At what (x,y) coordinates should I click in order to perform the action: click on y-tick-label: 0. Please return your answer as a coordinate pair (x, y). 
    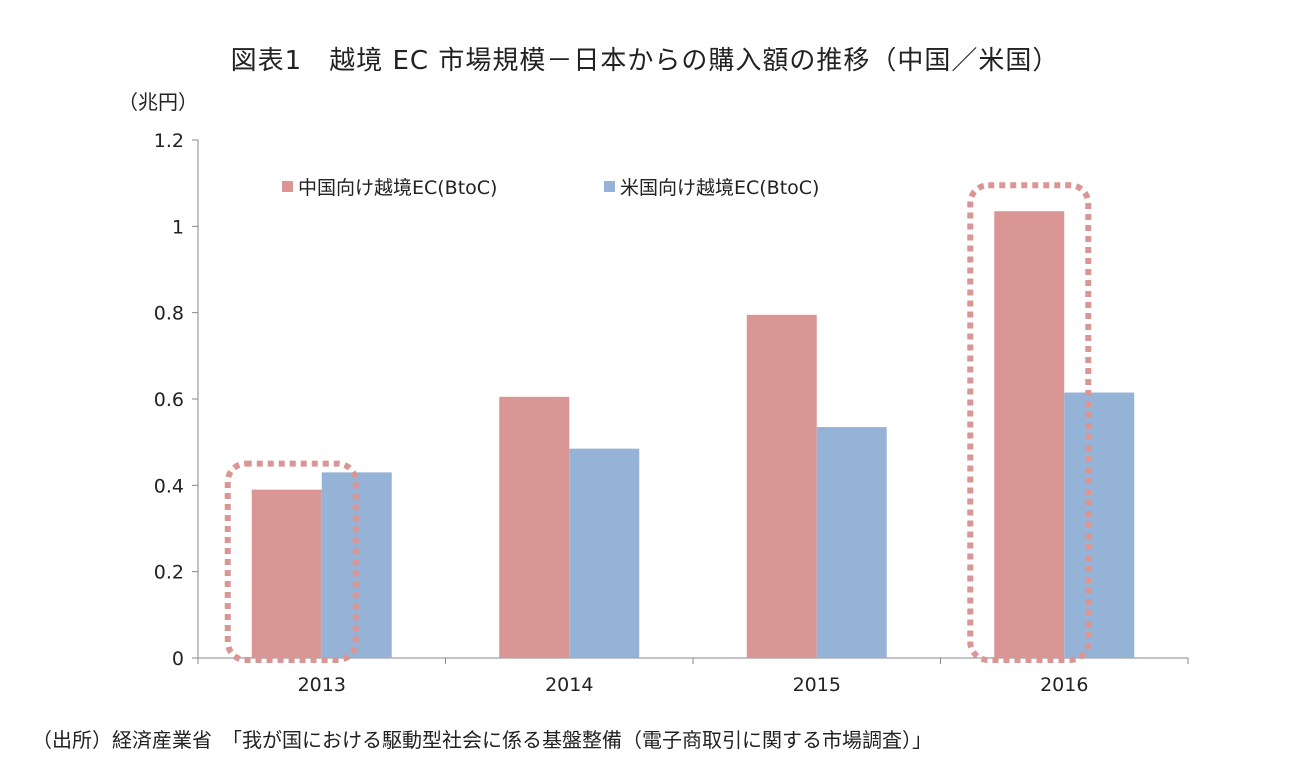
    Looking at the image, I should click on (178, 659).